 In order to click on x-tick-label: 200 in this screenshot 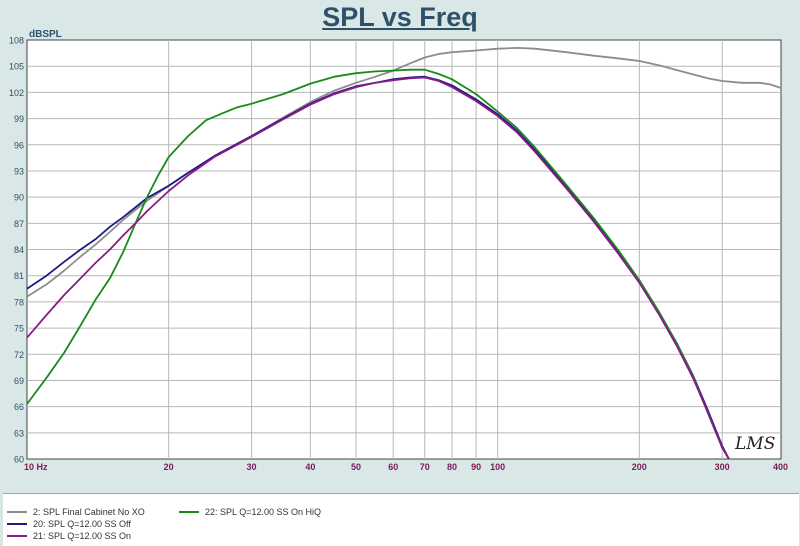, I will do `click(639, 467)`.